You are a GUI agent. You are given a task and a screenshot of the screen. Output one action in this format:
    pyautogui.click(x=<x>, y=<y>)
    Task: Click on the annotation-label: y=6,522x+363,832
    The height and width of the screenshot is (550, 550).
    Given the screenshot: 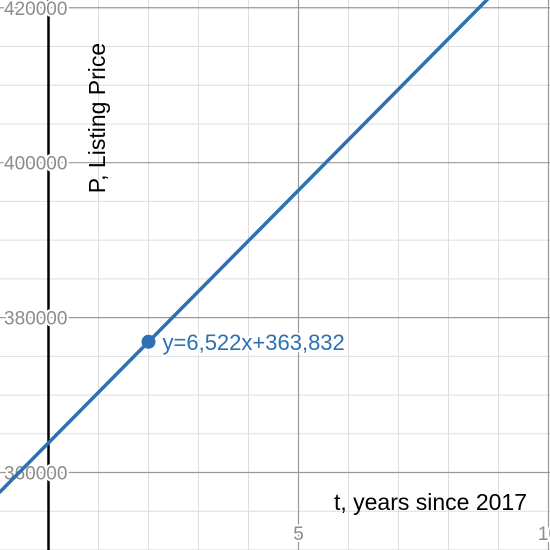 What is the action you would take?
    pyautogui.click(x=254, y=342)
    